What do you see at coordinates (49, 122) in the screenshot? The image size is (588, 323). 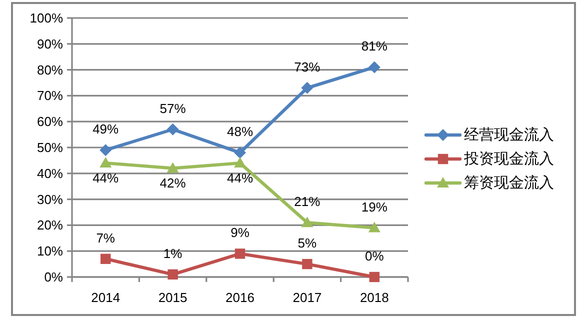 I see `y-tick-label: 60%` at bounding box center [49, 122].